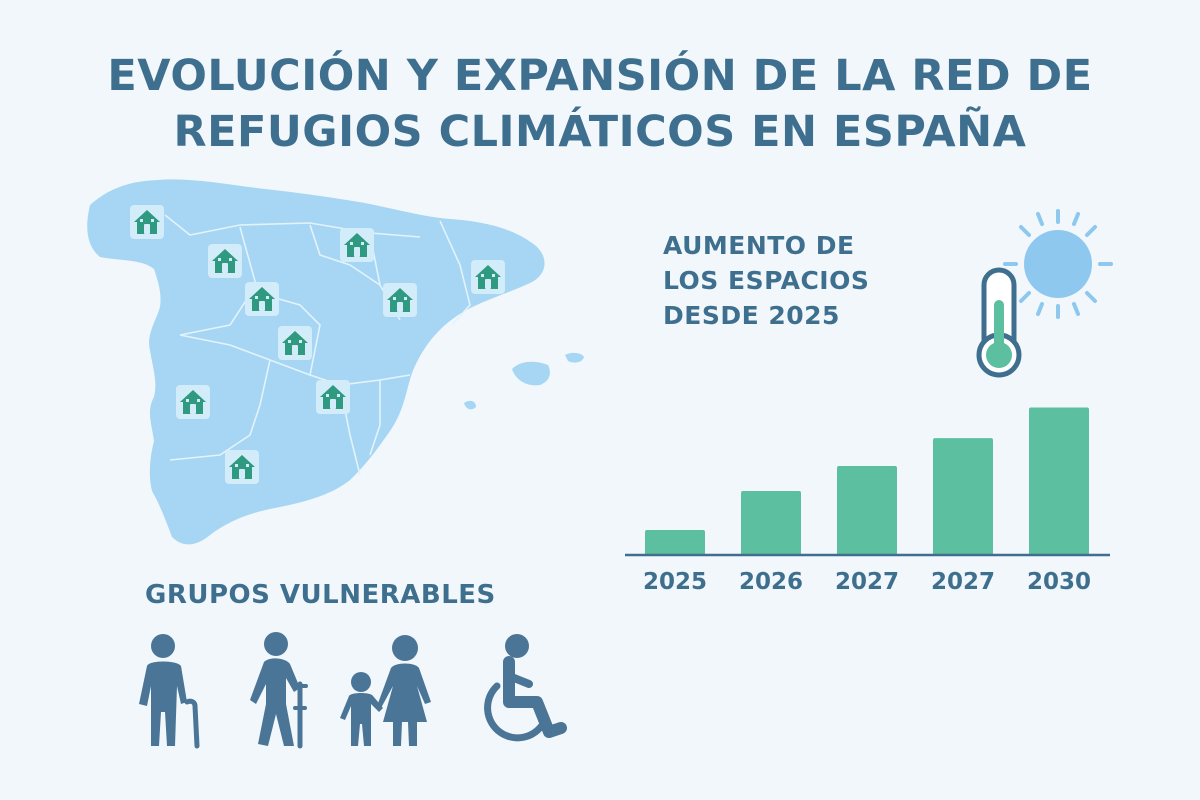  I want to click on weather-illustration, so click(1044, 293).